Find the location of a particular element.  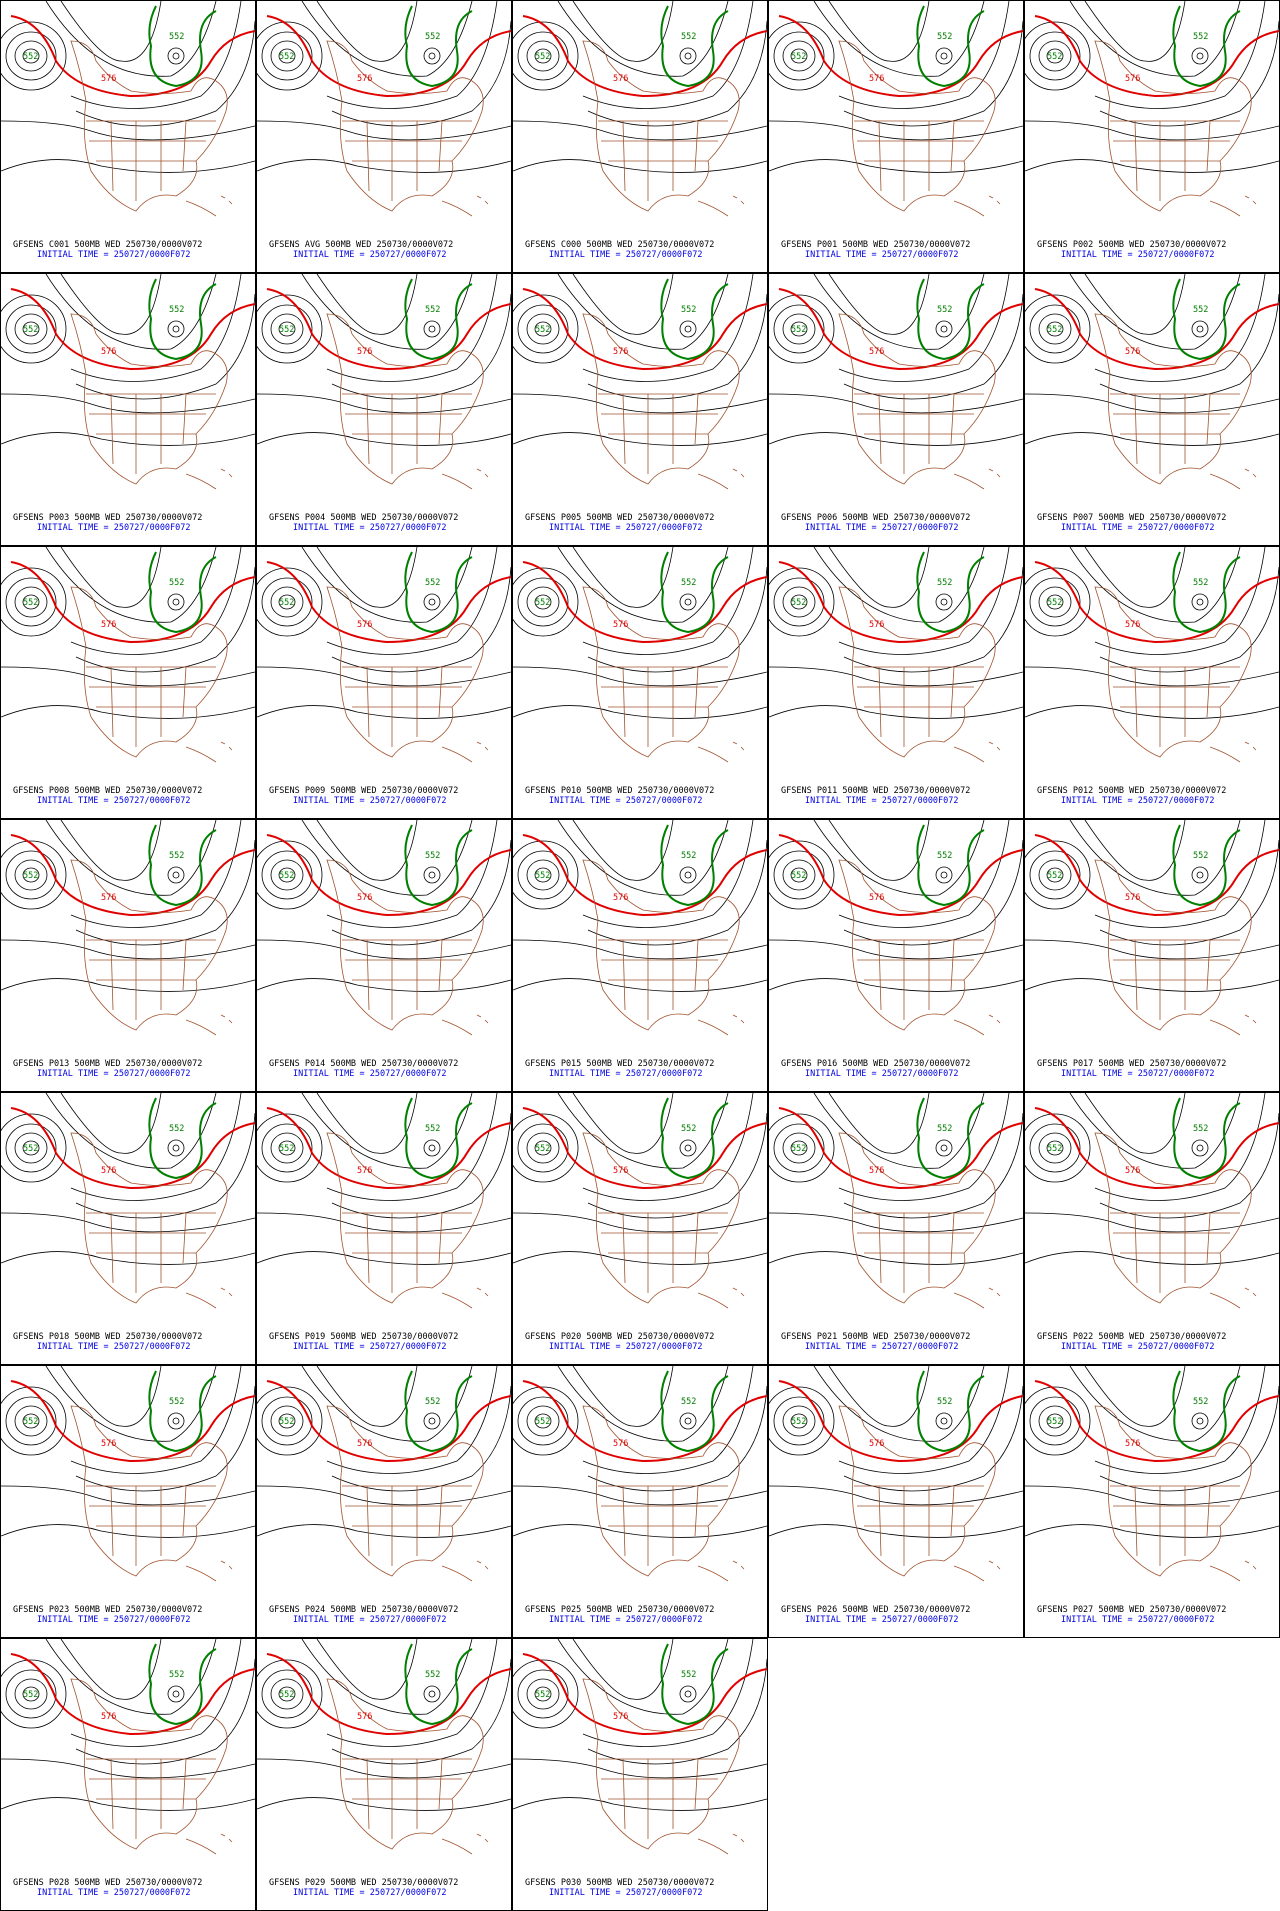

panel-title: GFSENS P008 500MB WED 250730/0000V072 is located at coordinates (107, 791).